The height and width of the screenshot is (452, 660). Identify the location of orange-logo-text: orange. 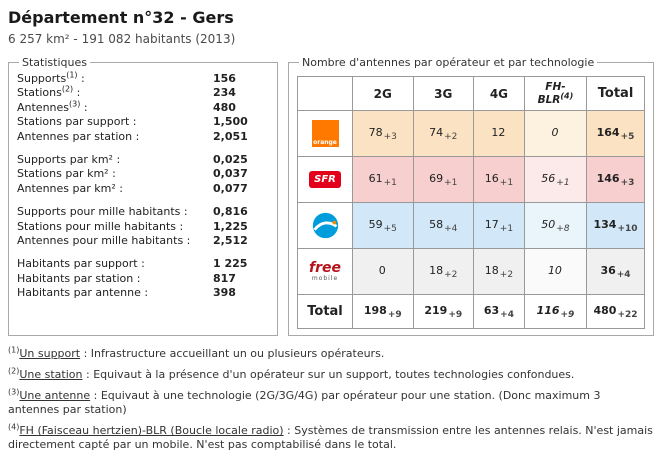
(325, 142).